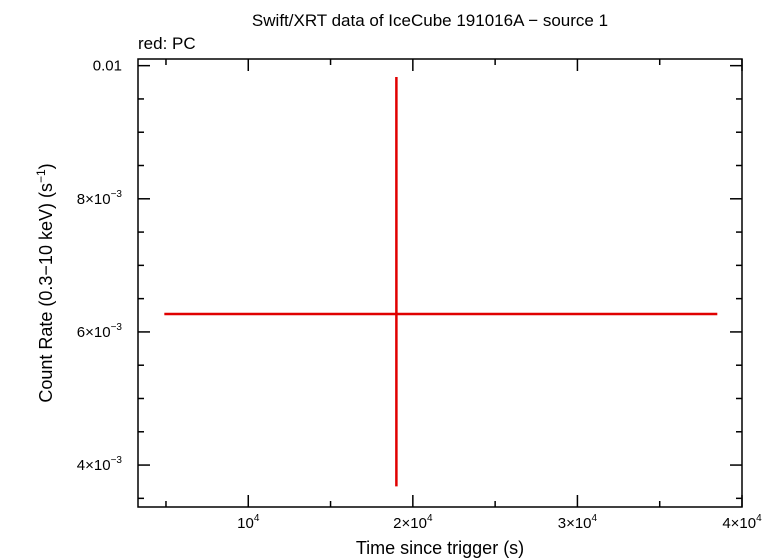  Describe the element at coordinates (100, 464) in the screenshot. I see `y-tick-label: 4×10⁻³` at that location.